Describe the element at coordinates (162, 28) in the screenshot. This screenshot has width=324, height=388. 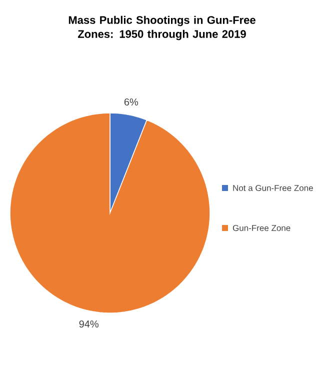
I see `chart-title: Mass Public Shootings in Gun-Free Zones: 1950 through June 2019` at that location.